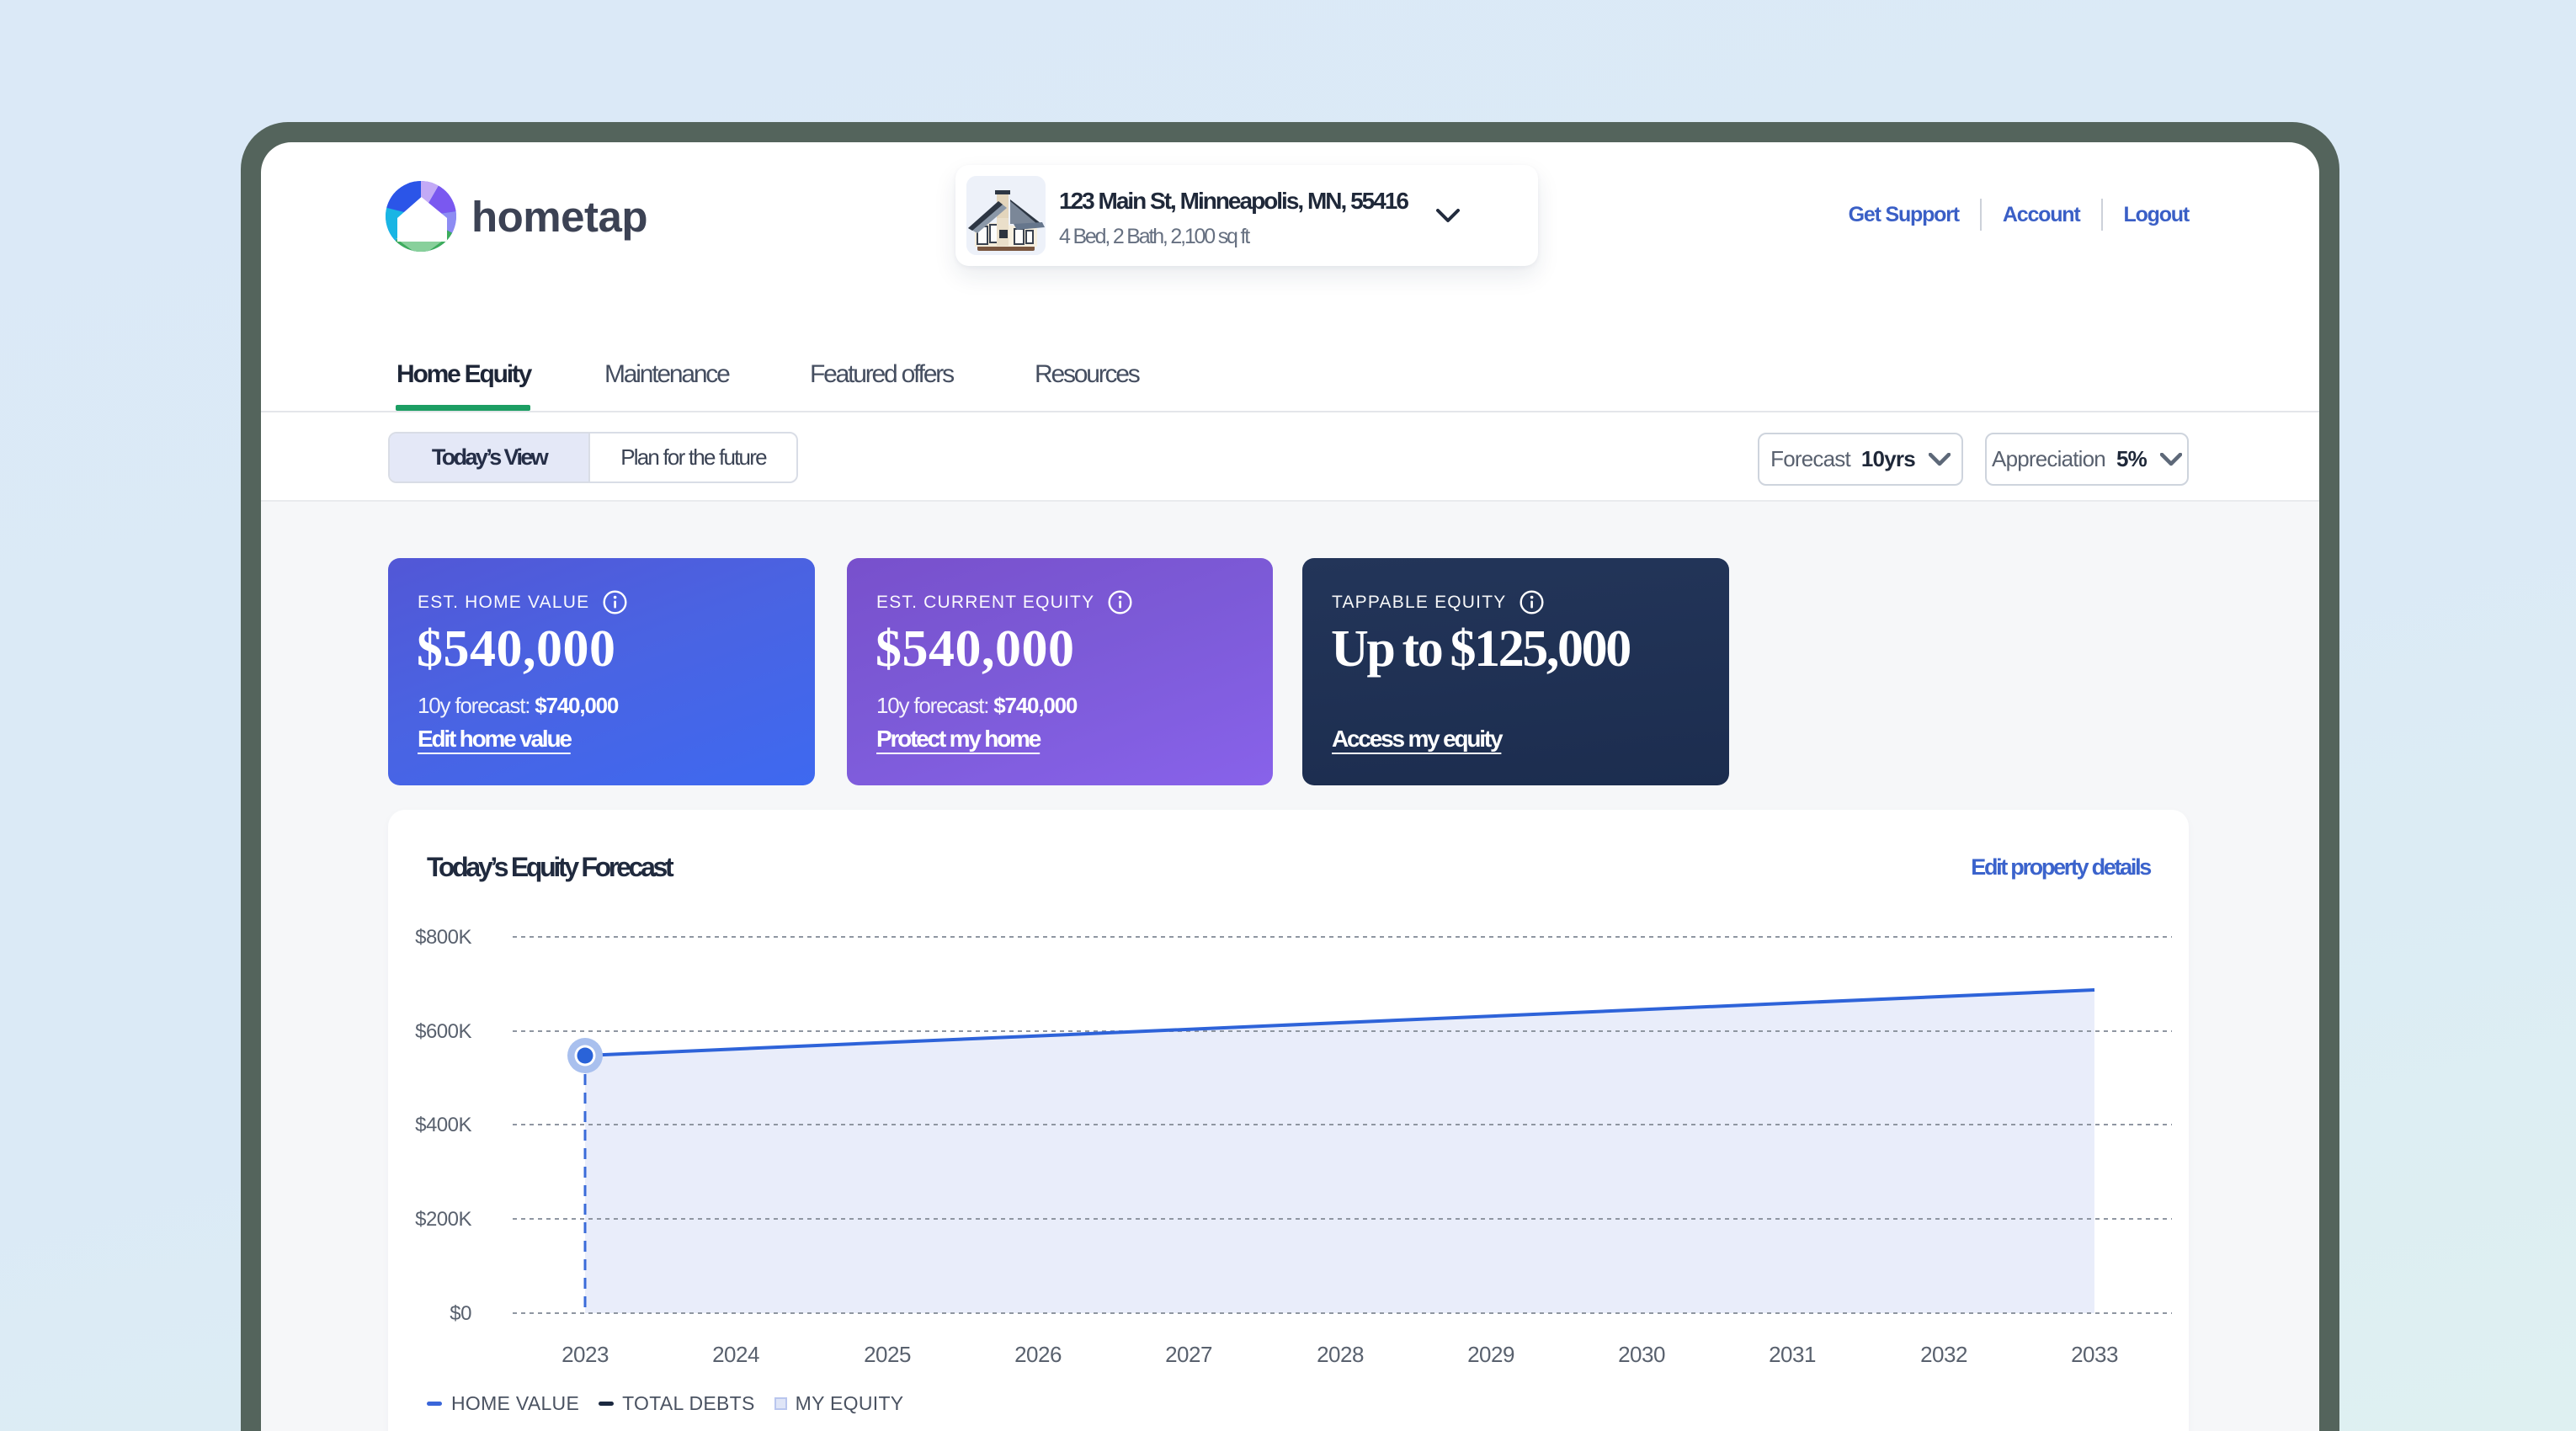 This screenshot has width=2576, height=1431. Describe the element at coordinates (1491, 1354) in the screenshot. I see `svg-text: 2029` at that location.